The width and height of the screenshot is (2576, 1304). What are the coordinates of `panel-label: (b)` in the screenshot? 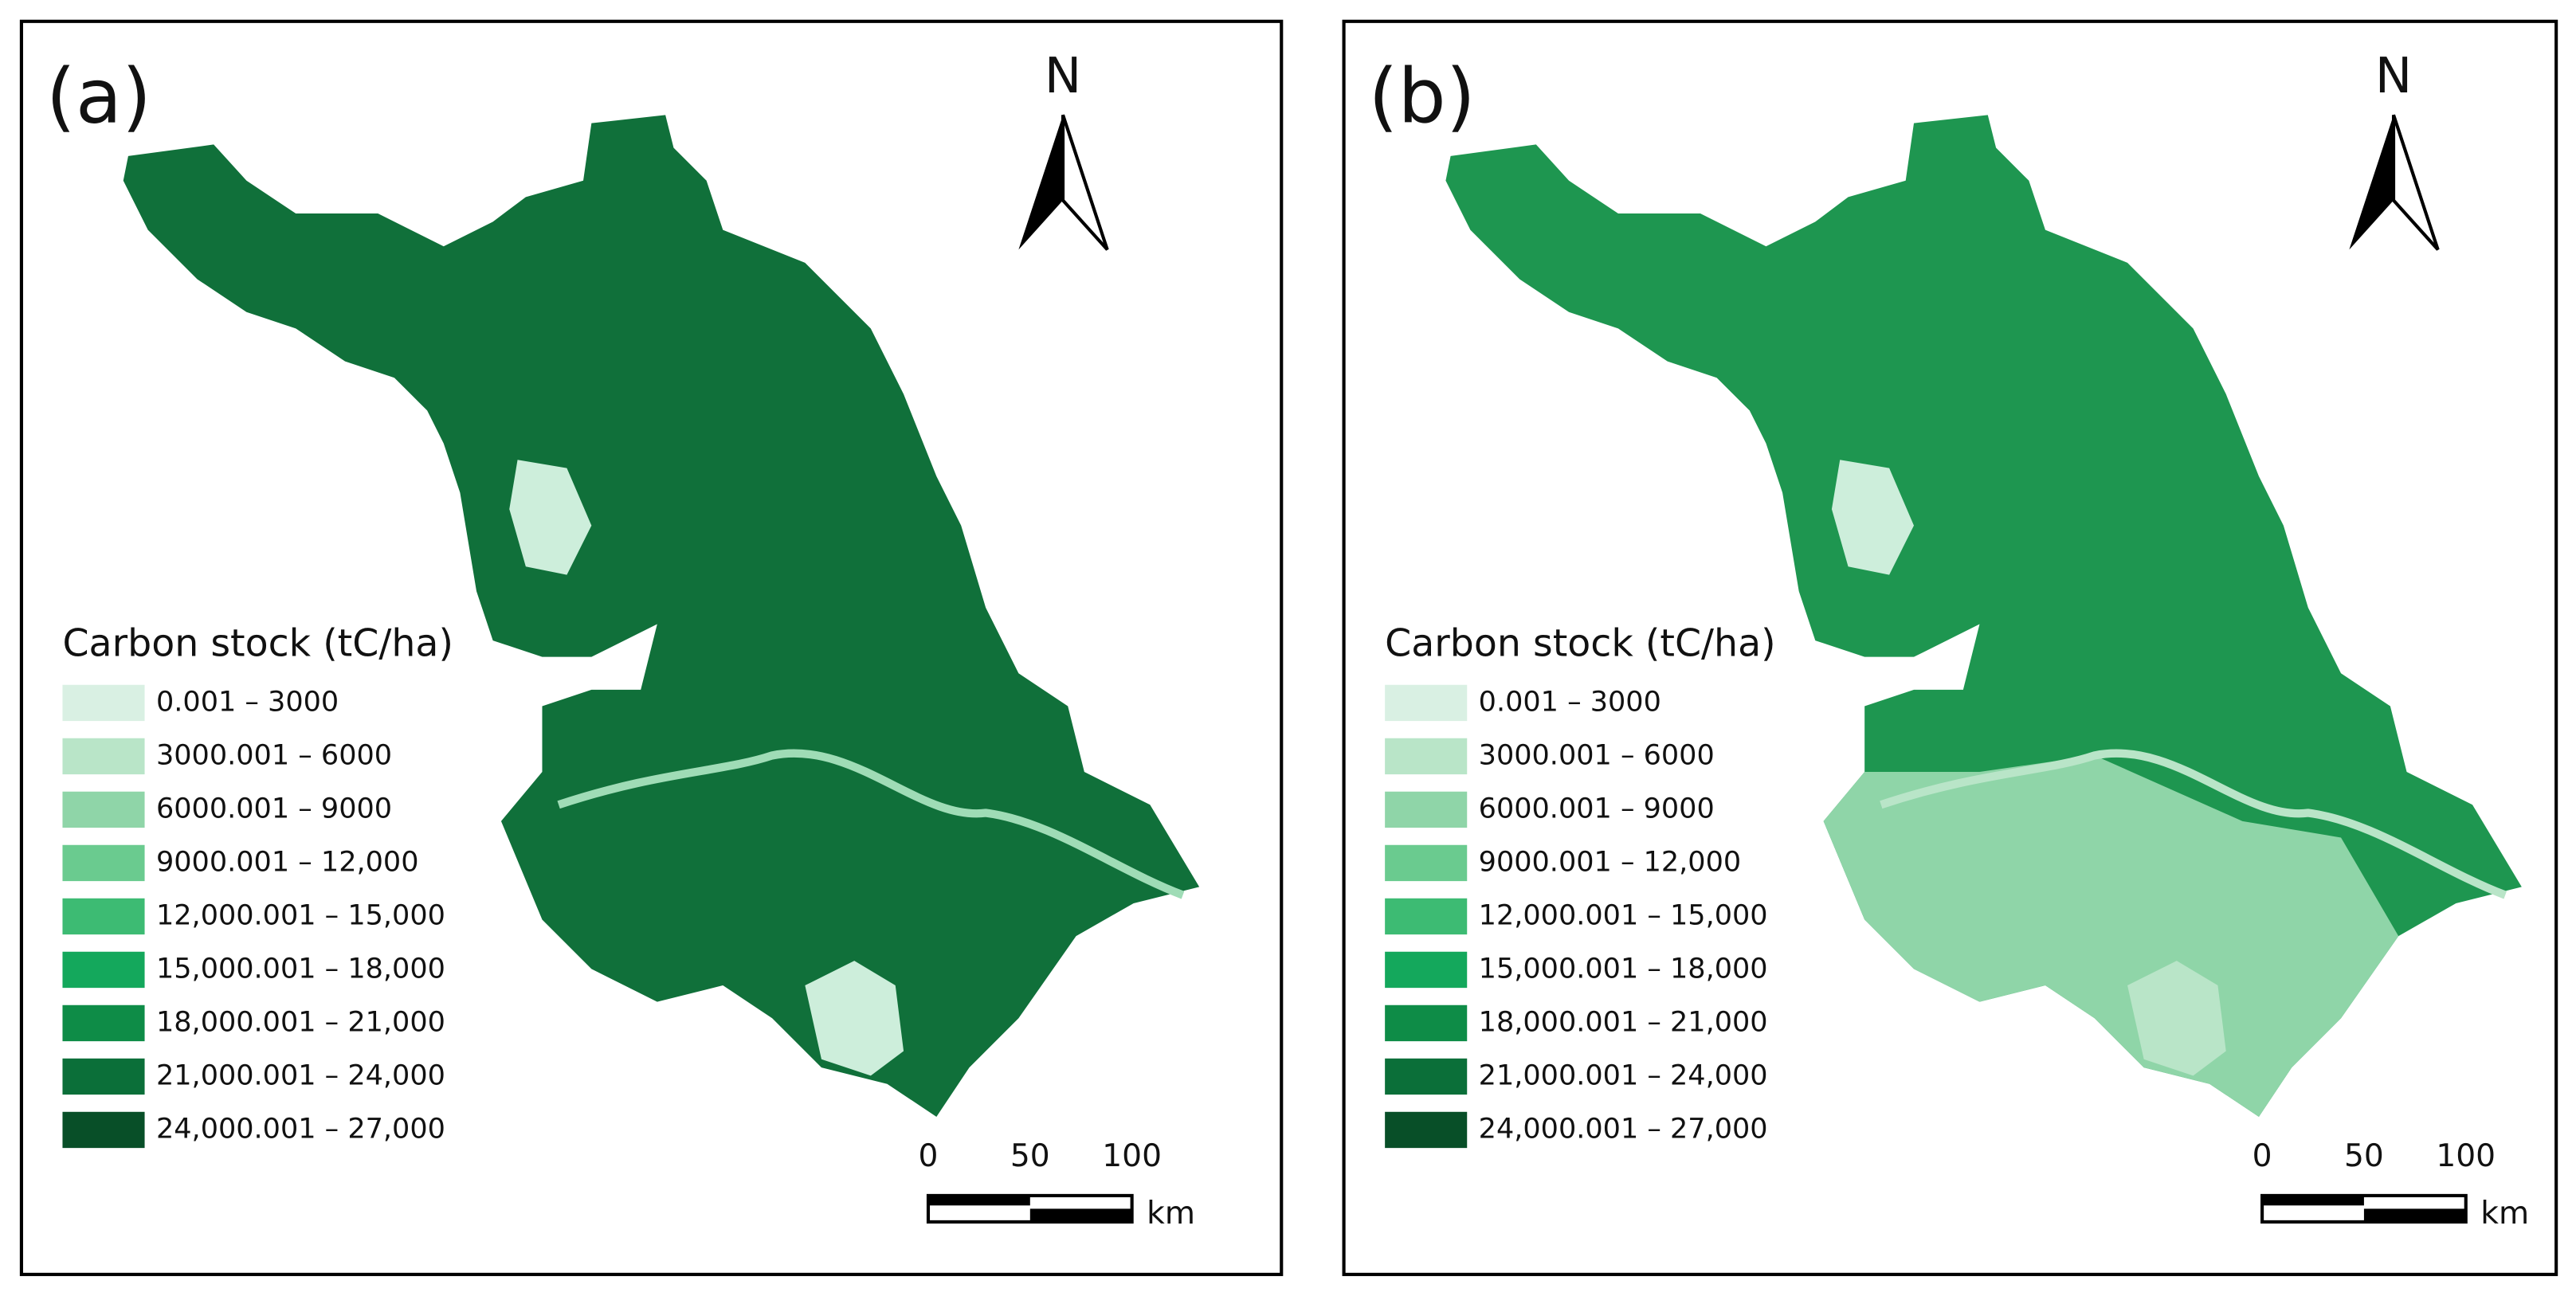 It's located at (1422, 97).